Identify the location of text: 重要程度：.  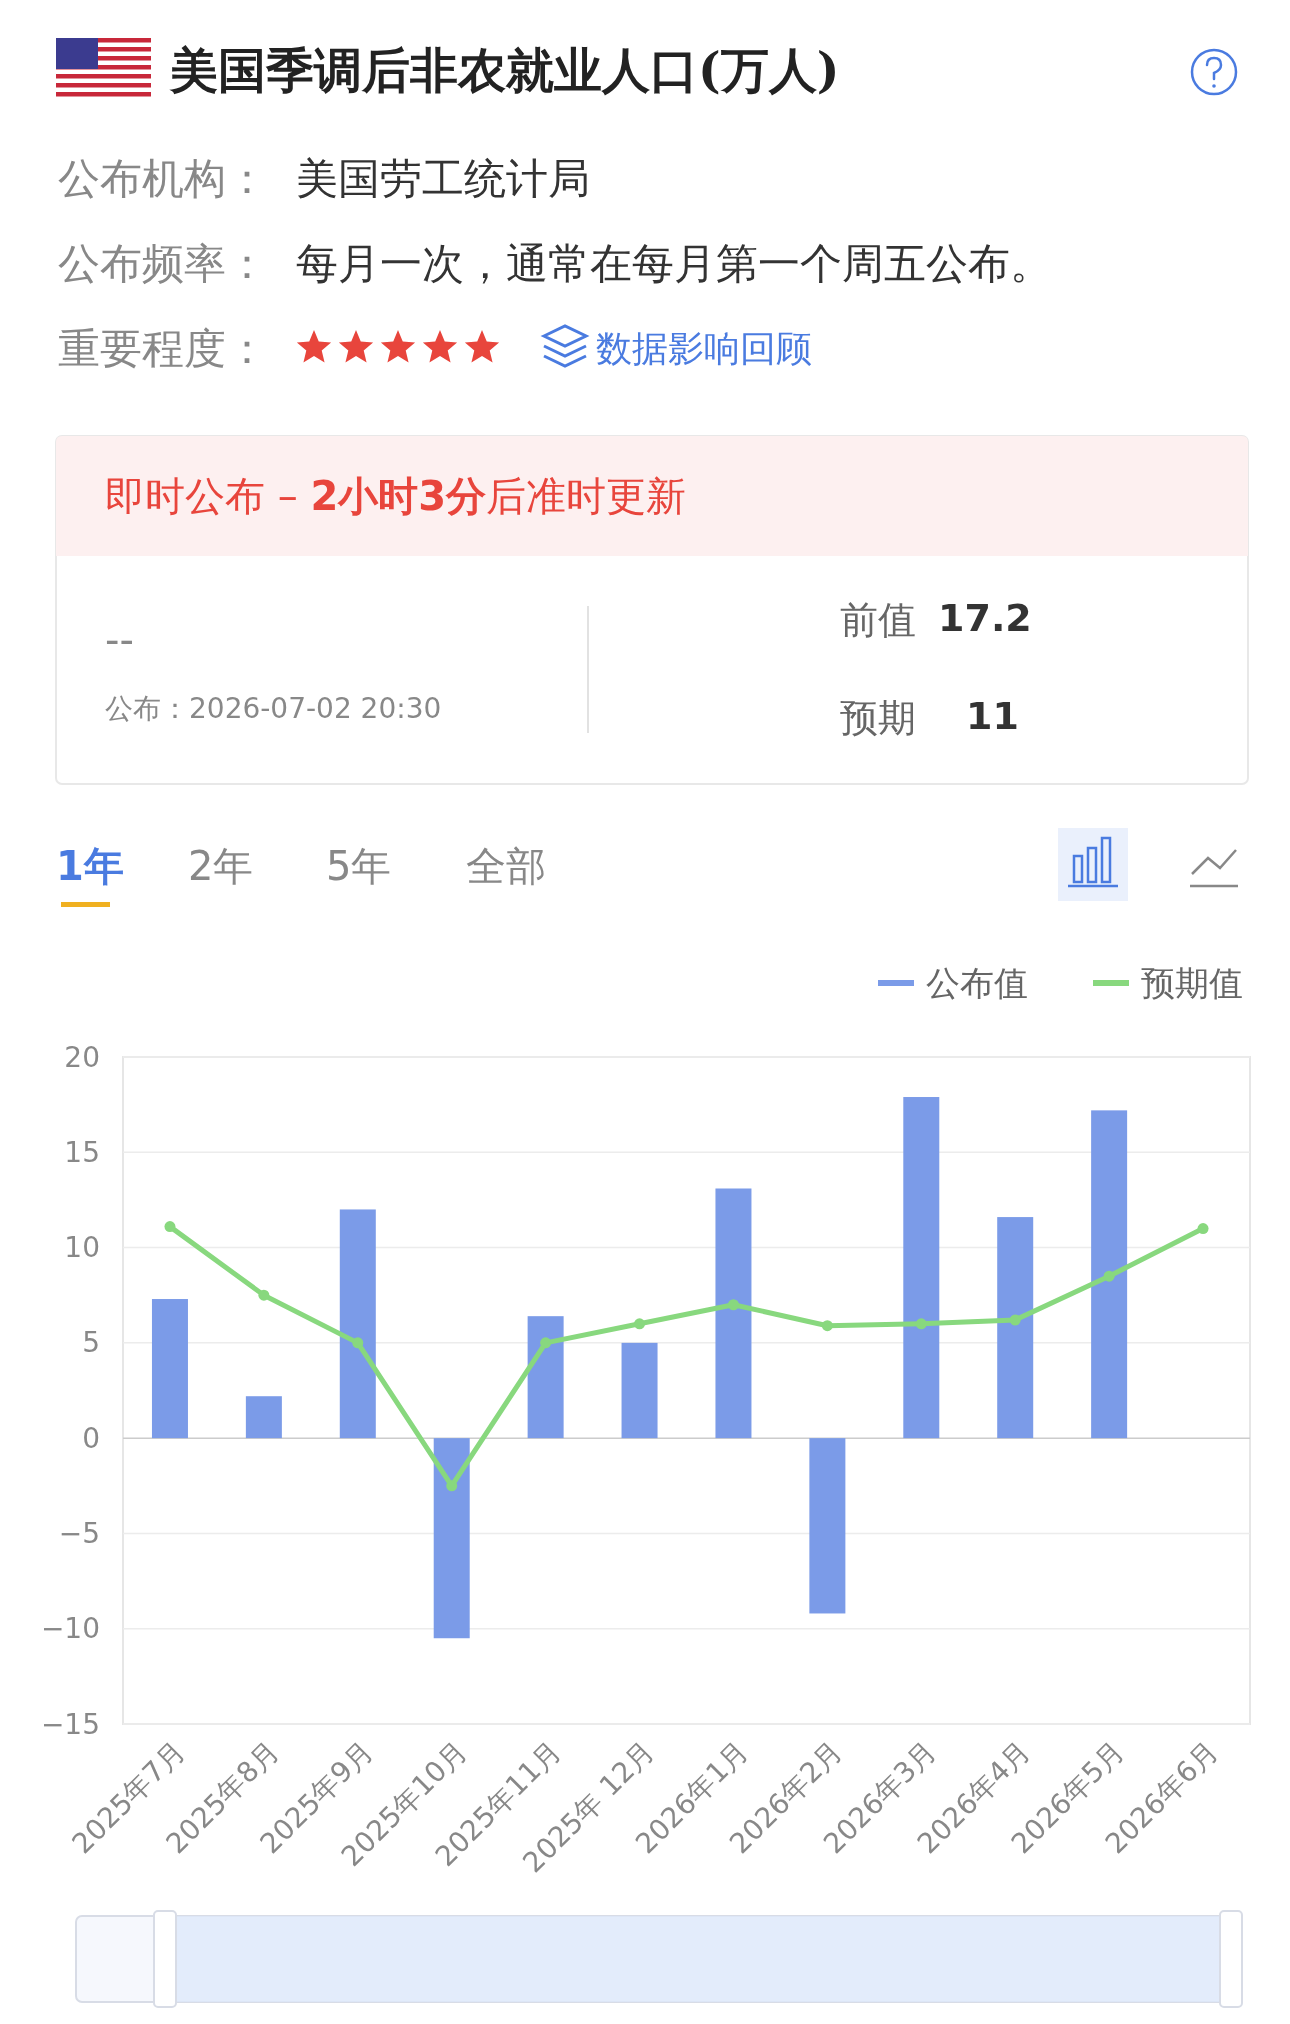
(163, 348).